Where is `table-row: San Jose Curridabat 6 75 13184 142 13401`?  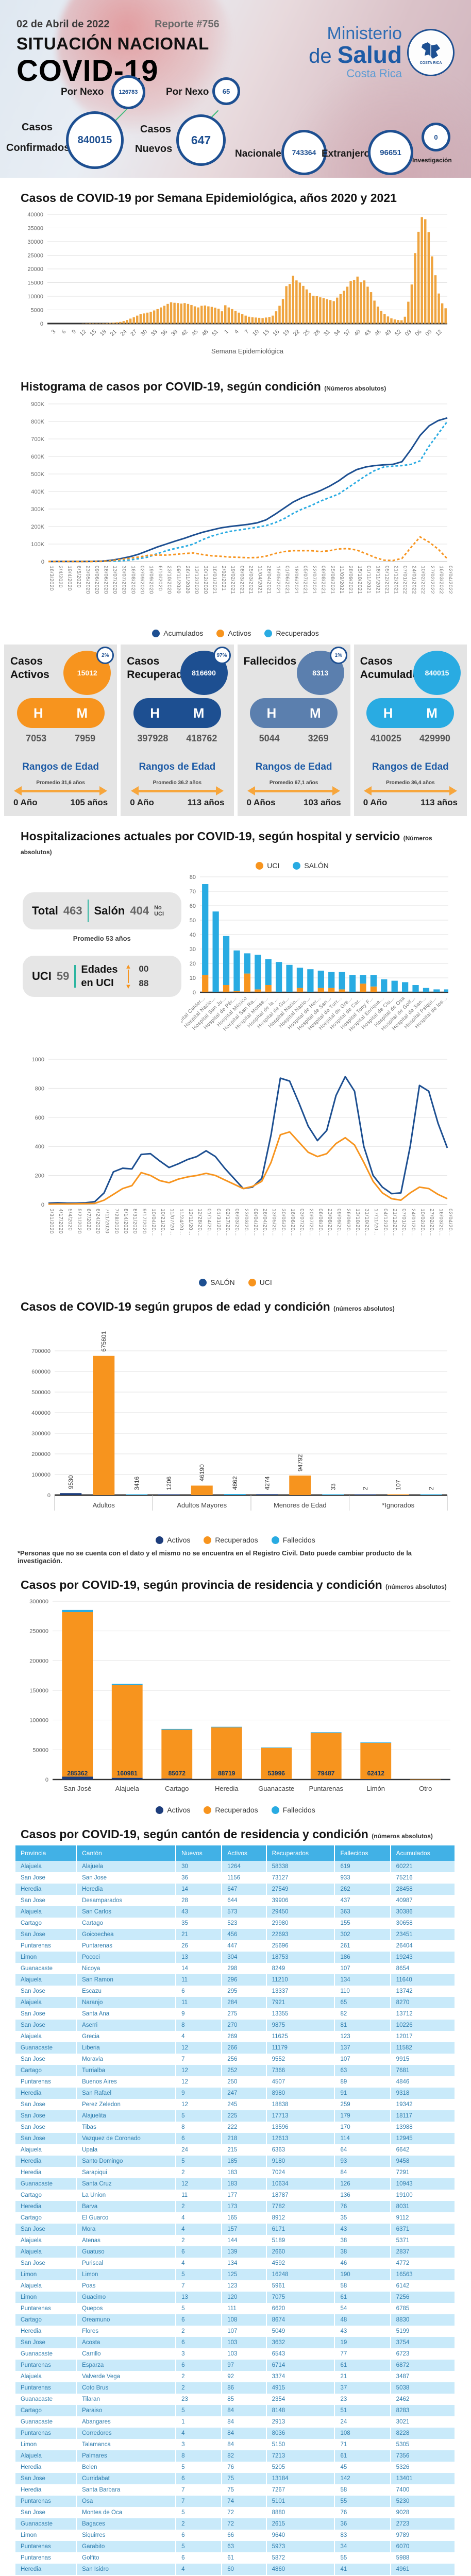
table-row: San Jose Curridabat 6 75 13184 142 13401 is located at coordinates (235, 2479).